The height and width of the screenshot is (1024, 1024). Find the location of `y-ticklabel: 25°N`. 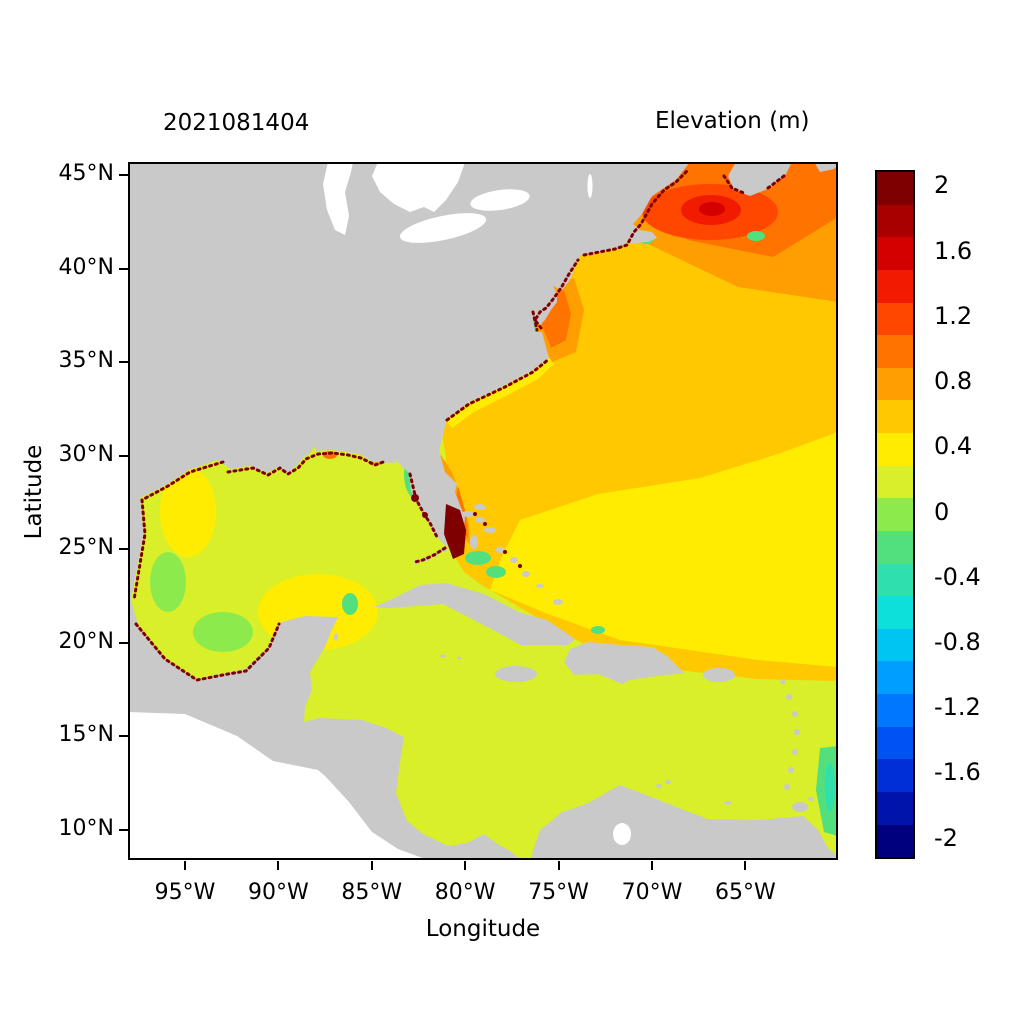

y-ticklabel: 25°N is located at coordinates (86, 548).